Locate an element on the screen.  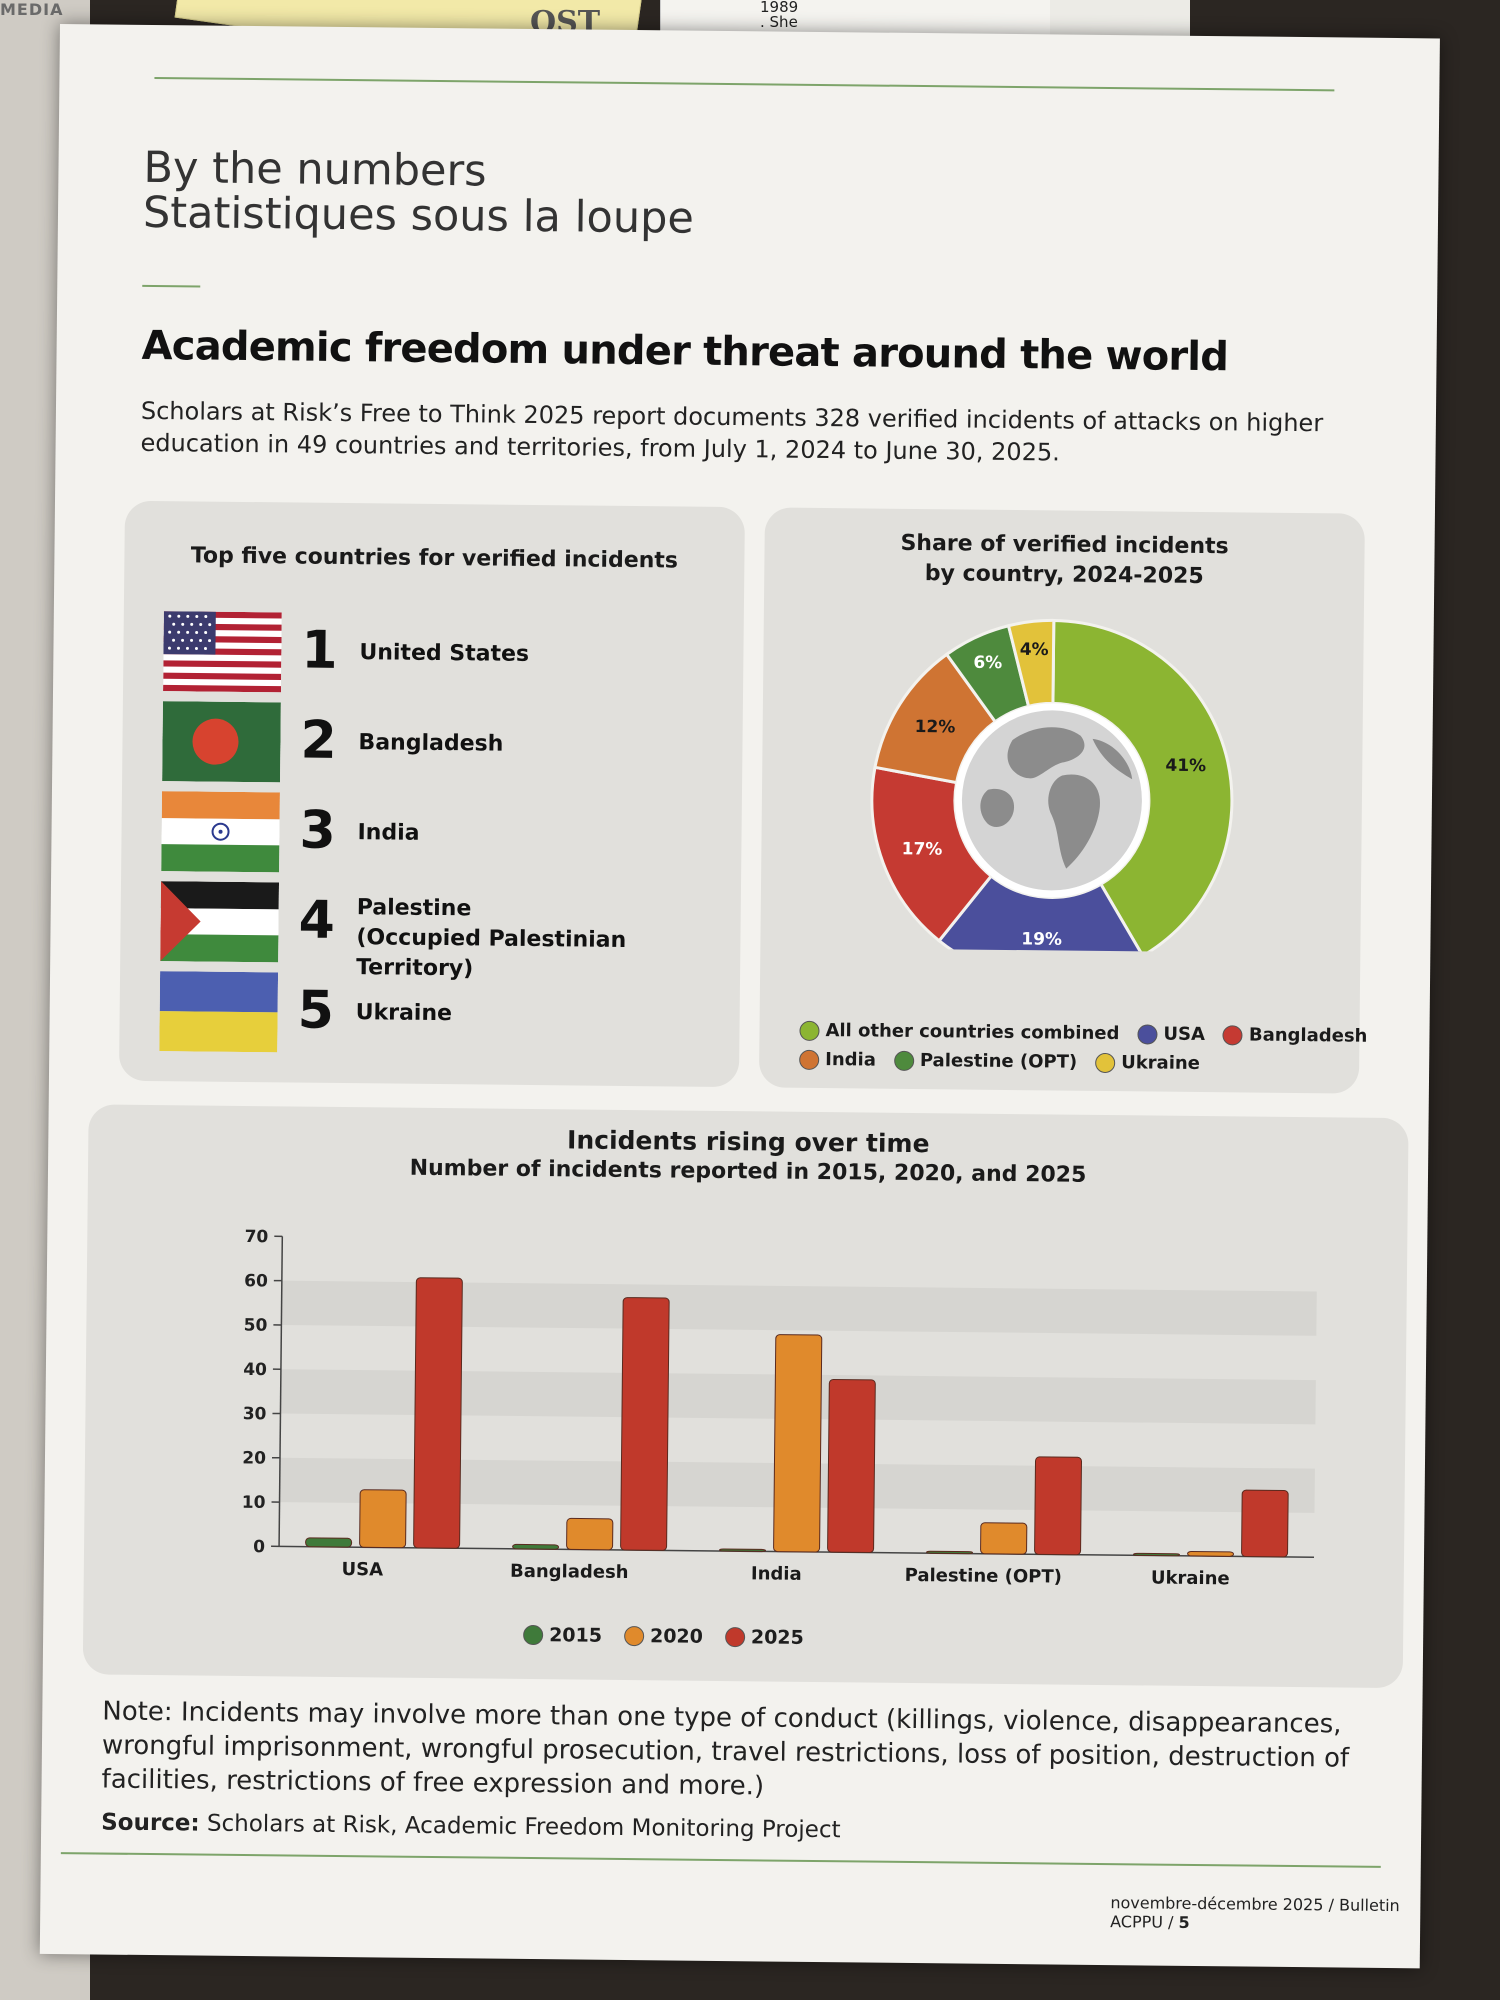
india-flag-icon is located at coordinates (220, 832).